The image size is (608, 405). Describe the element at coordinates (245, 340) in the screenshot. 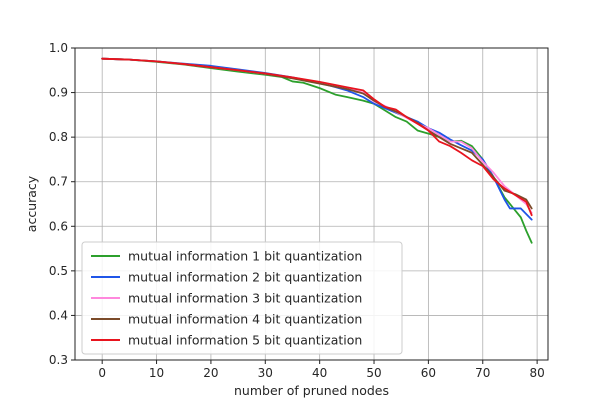

I see `legend-label-5: mutual information 5 bit quantization` at that location.